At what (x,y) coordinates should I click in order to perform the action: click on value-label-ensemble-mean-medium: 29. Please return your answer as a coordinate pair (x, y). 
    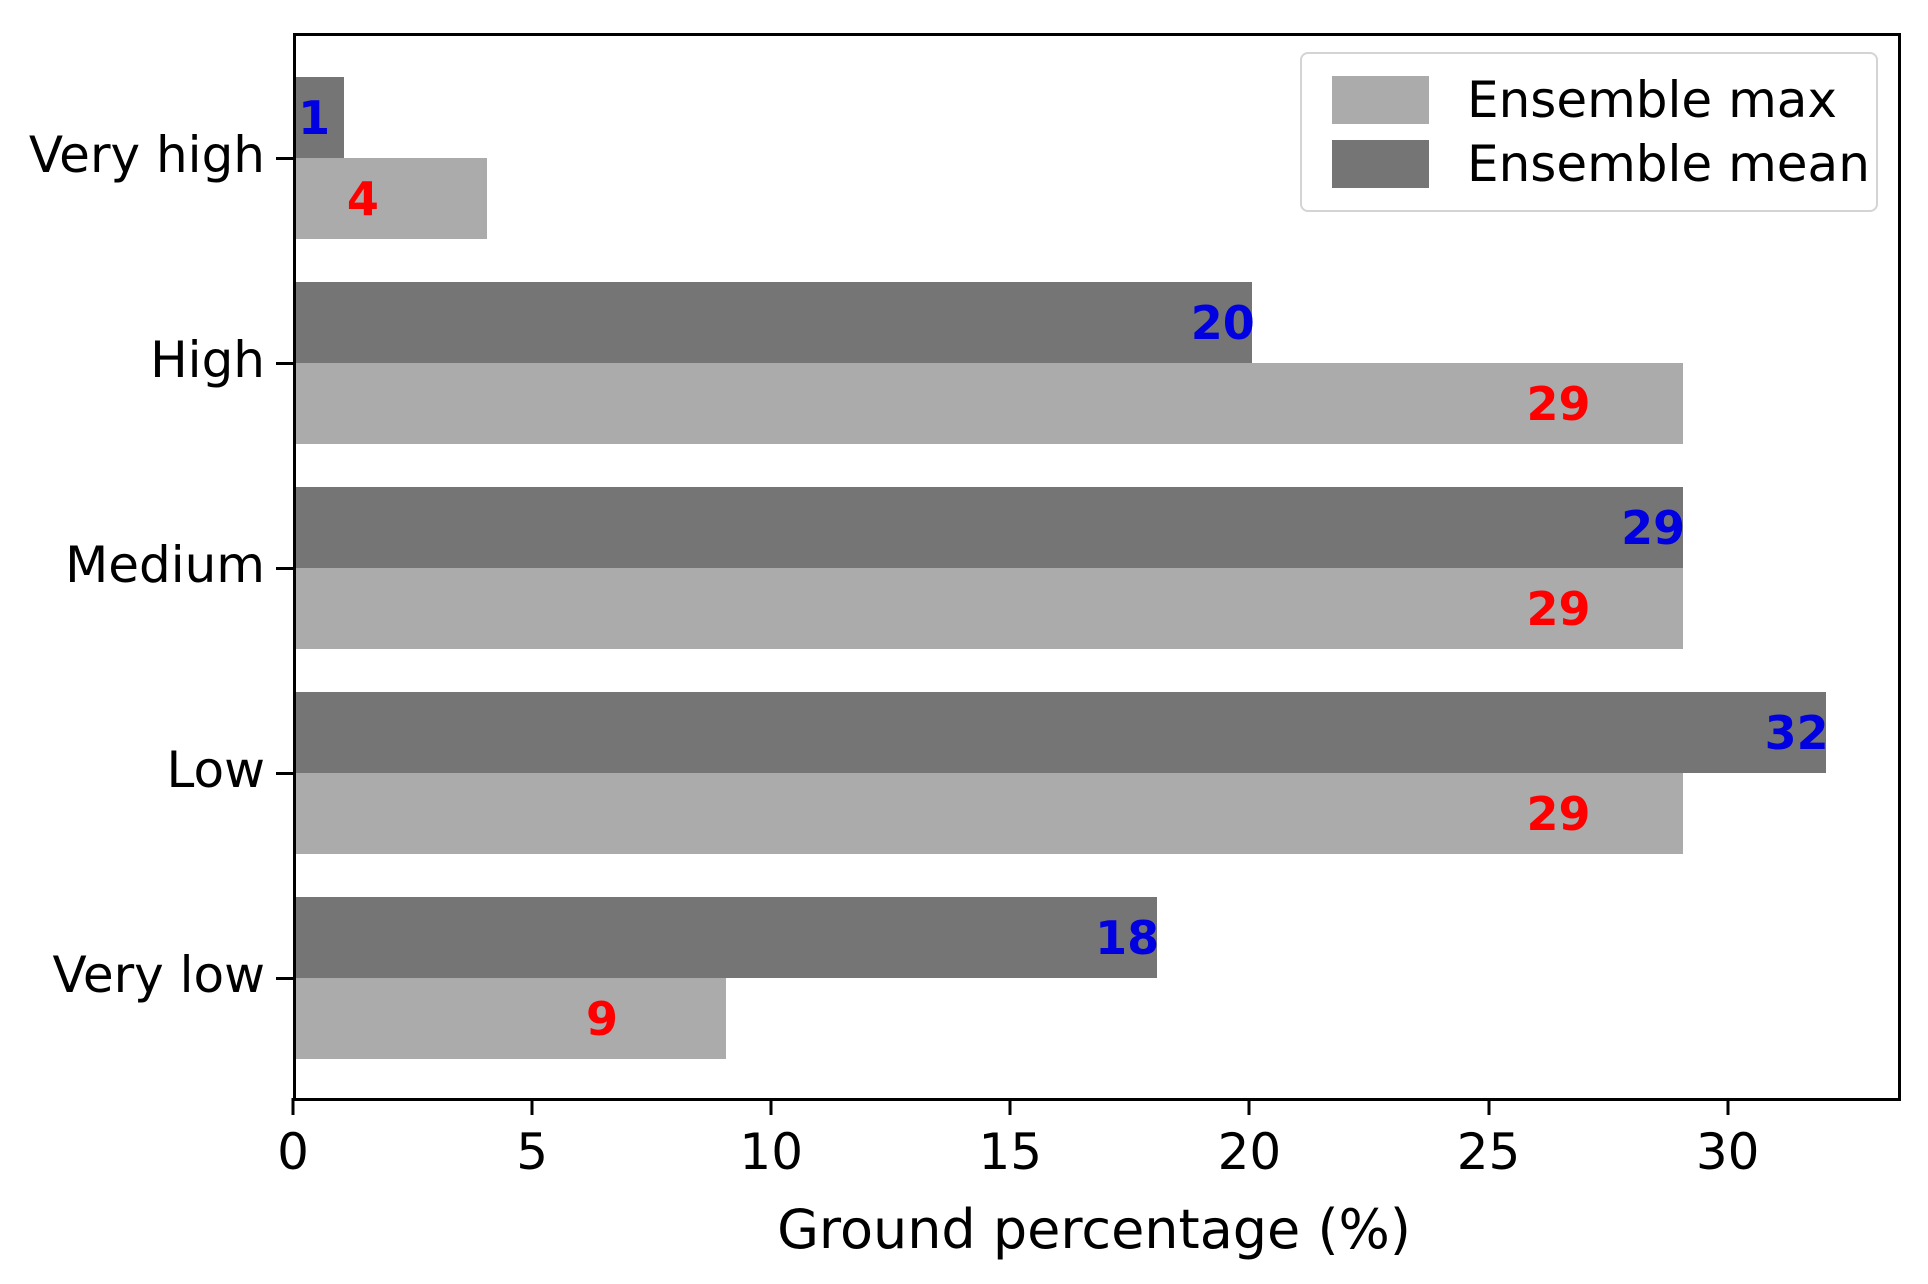
    Looking at the image, I should click on (1653, 527).